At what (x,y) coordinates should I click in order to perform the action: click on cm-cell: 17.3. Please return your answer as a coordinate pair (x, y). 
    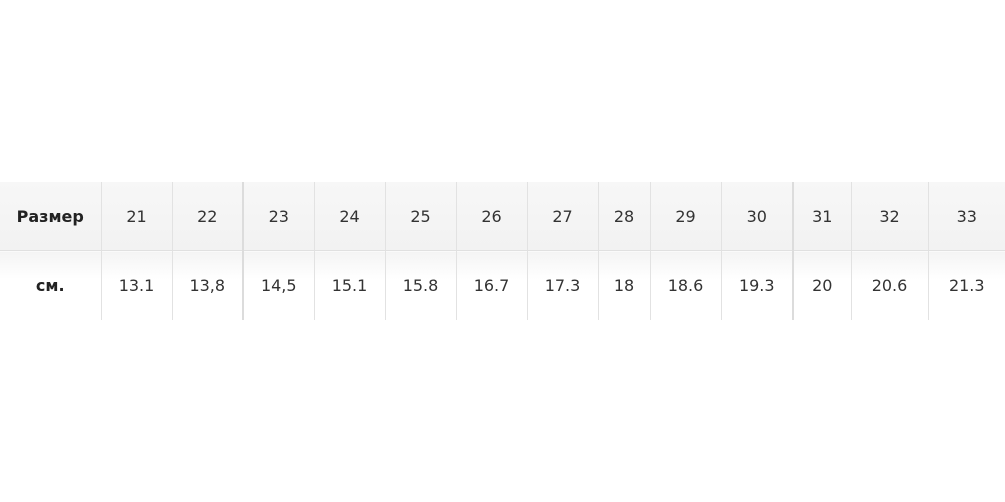
    Looking at the image, I should click on (562, 285).